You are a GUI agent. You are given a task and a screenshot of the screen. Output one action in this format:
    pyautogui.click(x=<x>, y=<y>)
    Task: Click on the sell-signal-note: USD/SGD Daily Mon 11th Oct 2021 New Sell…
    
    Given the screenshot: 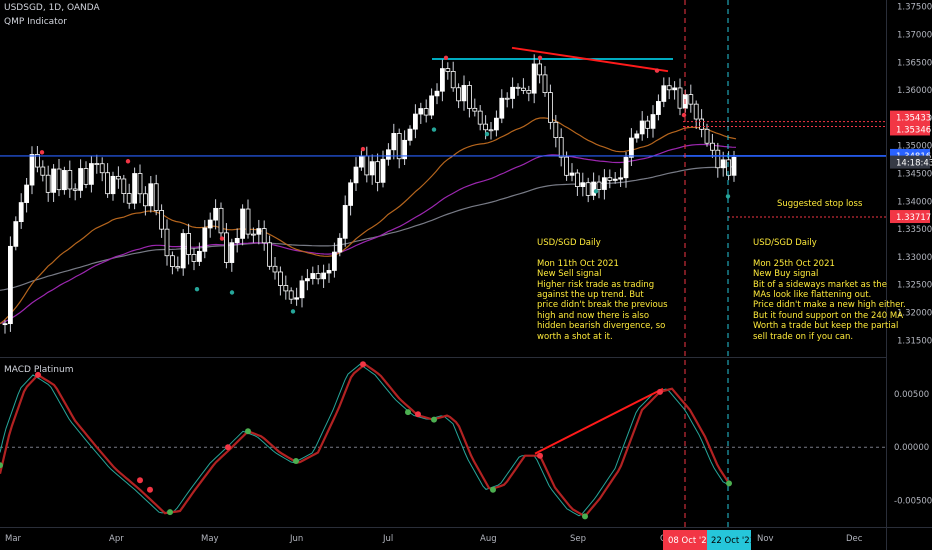 What is the action you would take?
    pyautogui.click(x=602, y=290)
    